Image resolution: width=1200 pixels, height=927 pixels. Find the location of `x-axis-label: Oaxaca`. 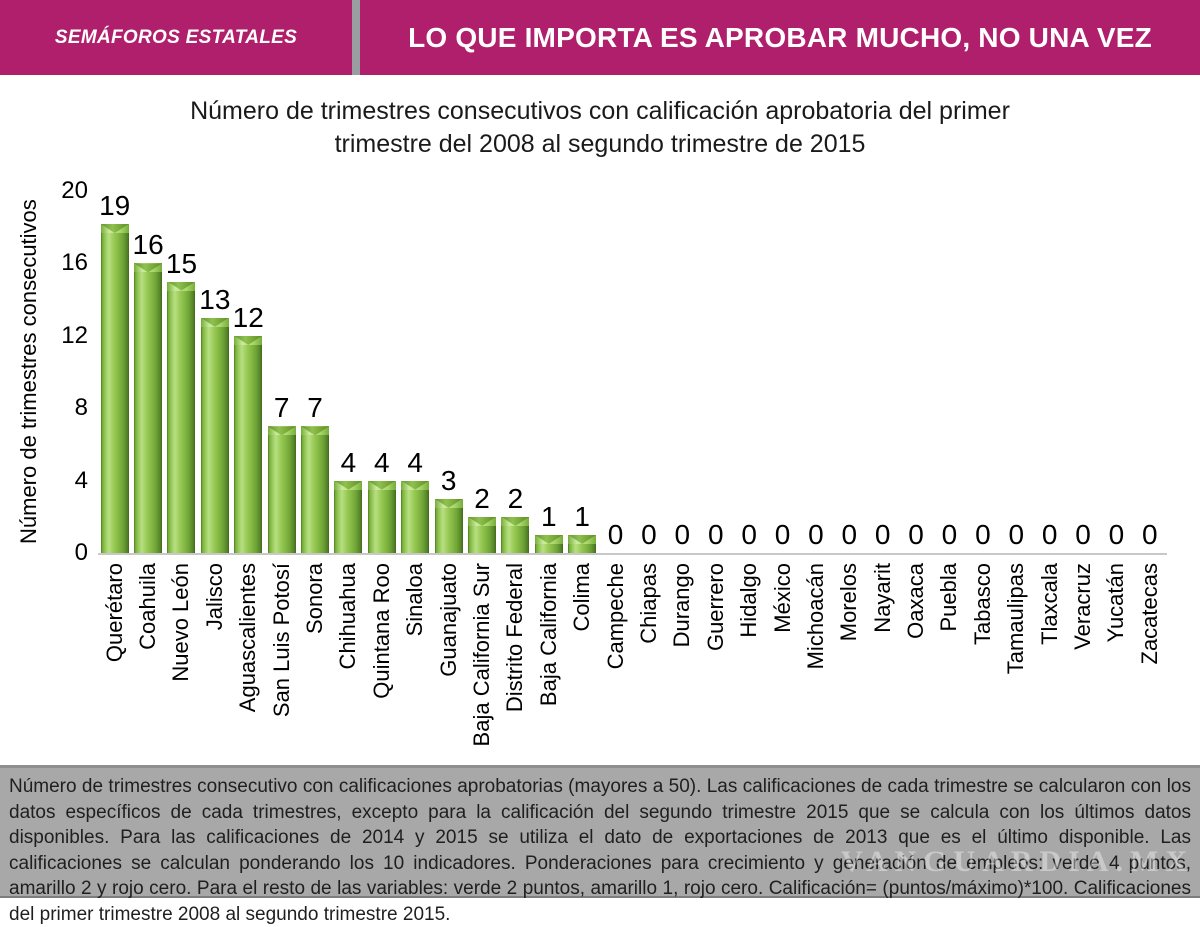

x-axis-label: Oaxaca is located at coordinates (916, 601).